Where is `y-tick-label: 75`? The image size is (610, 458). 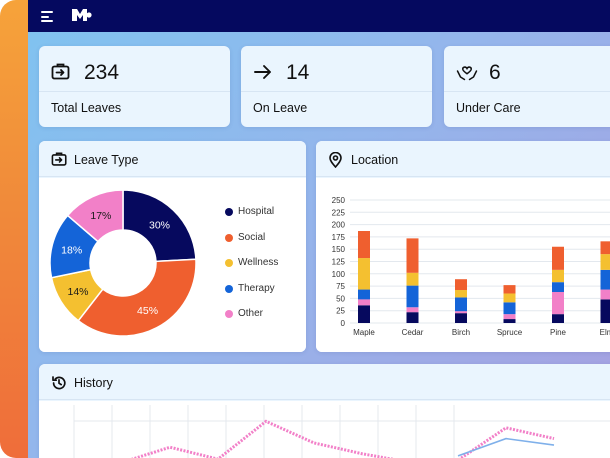
y-tick-label: 75 is located at coordinates (340, 286).